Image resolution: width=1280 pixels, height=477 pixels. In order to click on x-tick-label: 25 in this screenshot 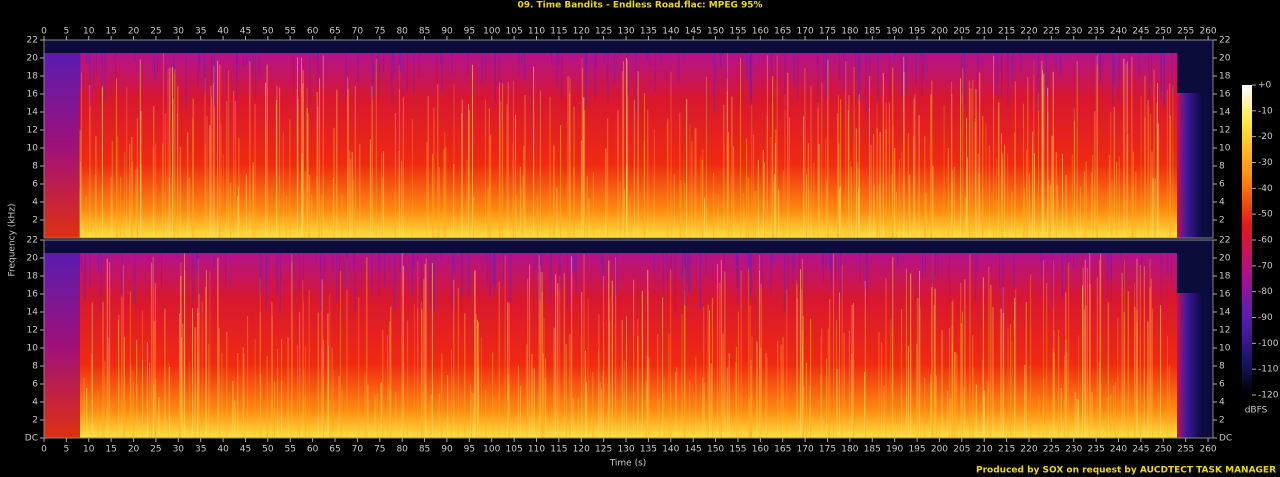, I will do `click(155, 450)`.